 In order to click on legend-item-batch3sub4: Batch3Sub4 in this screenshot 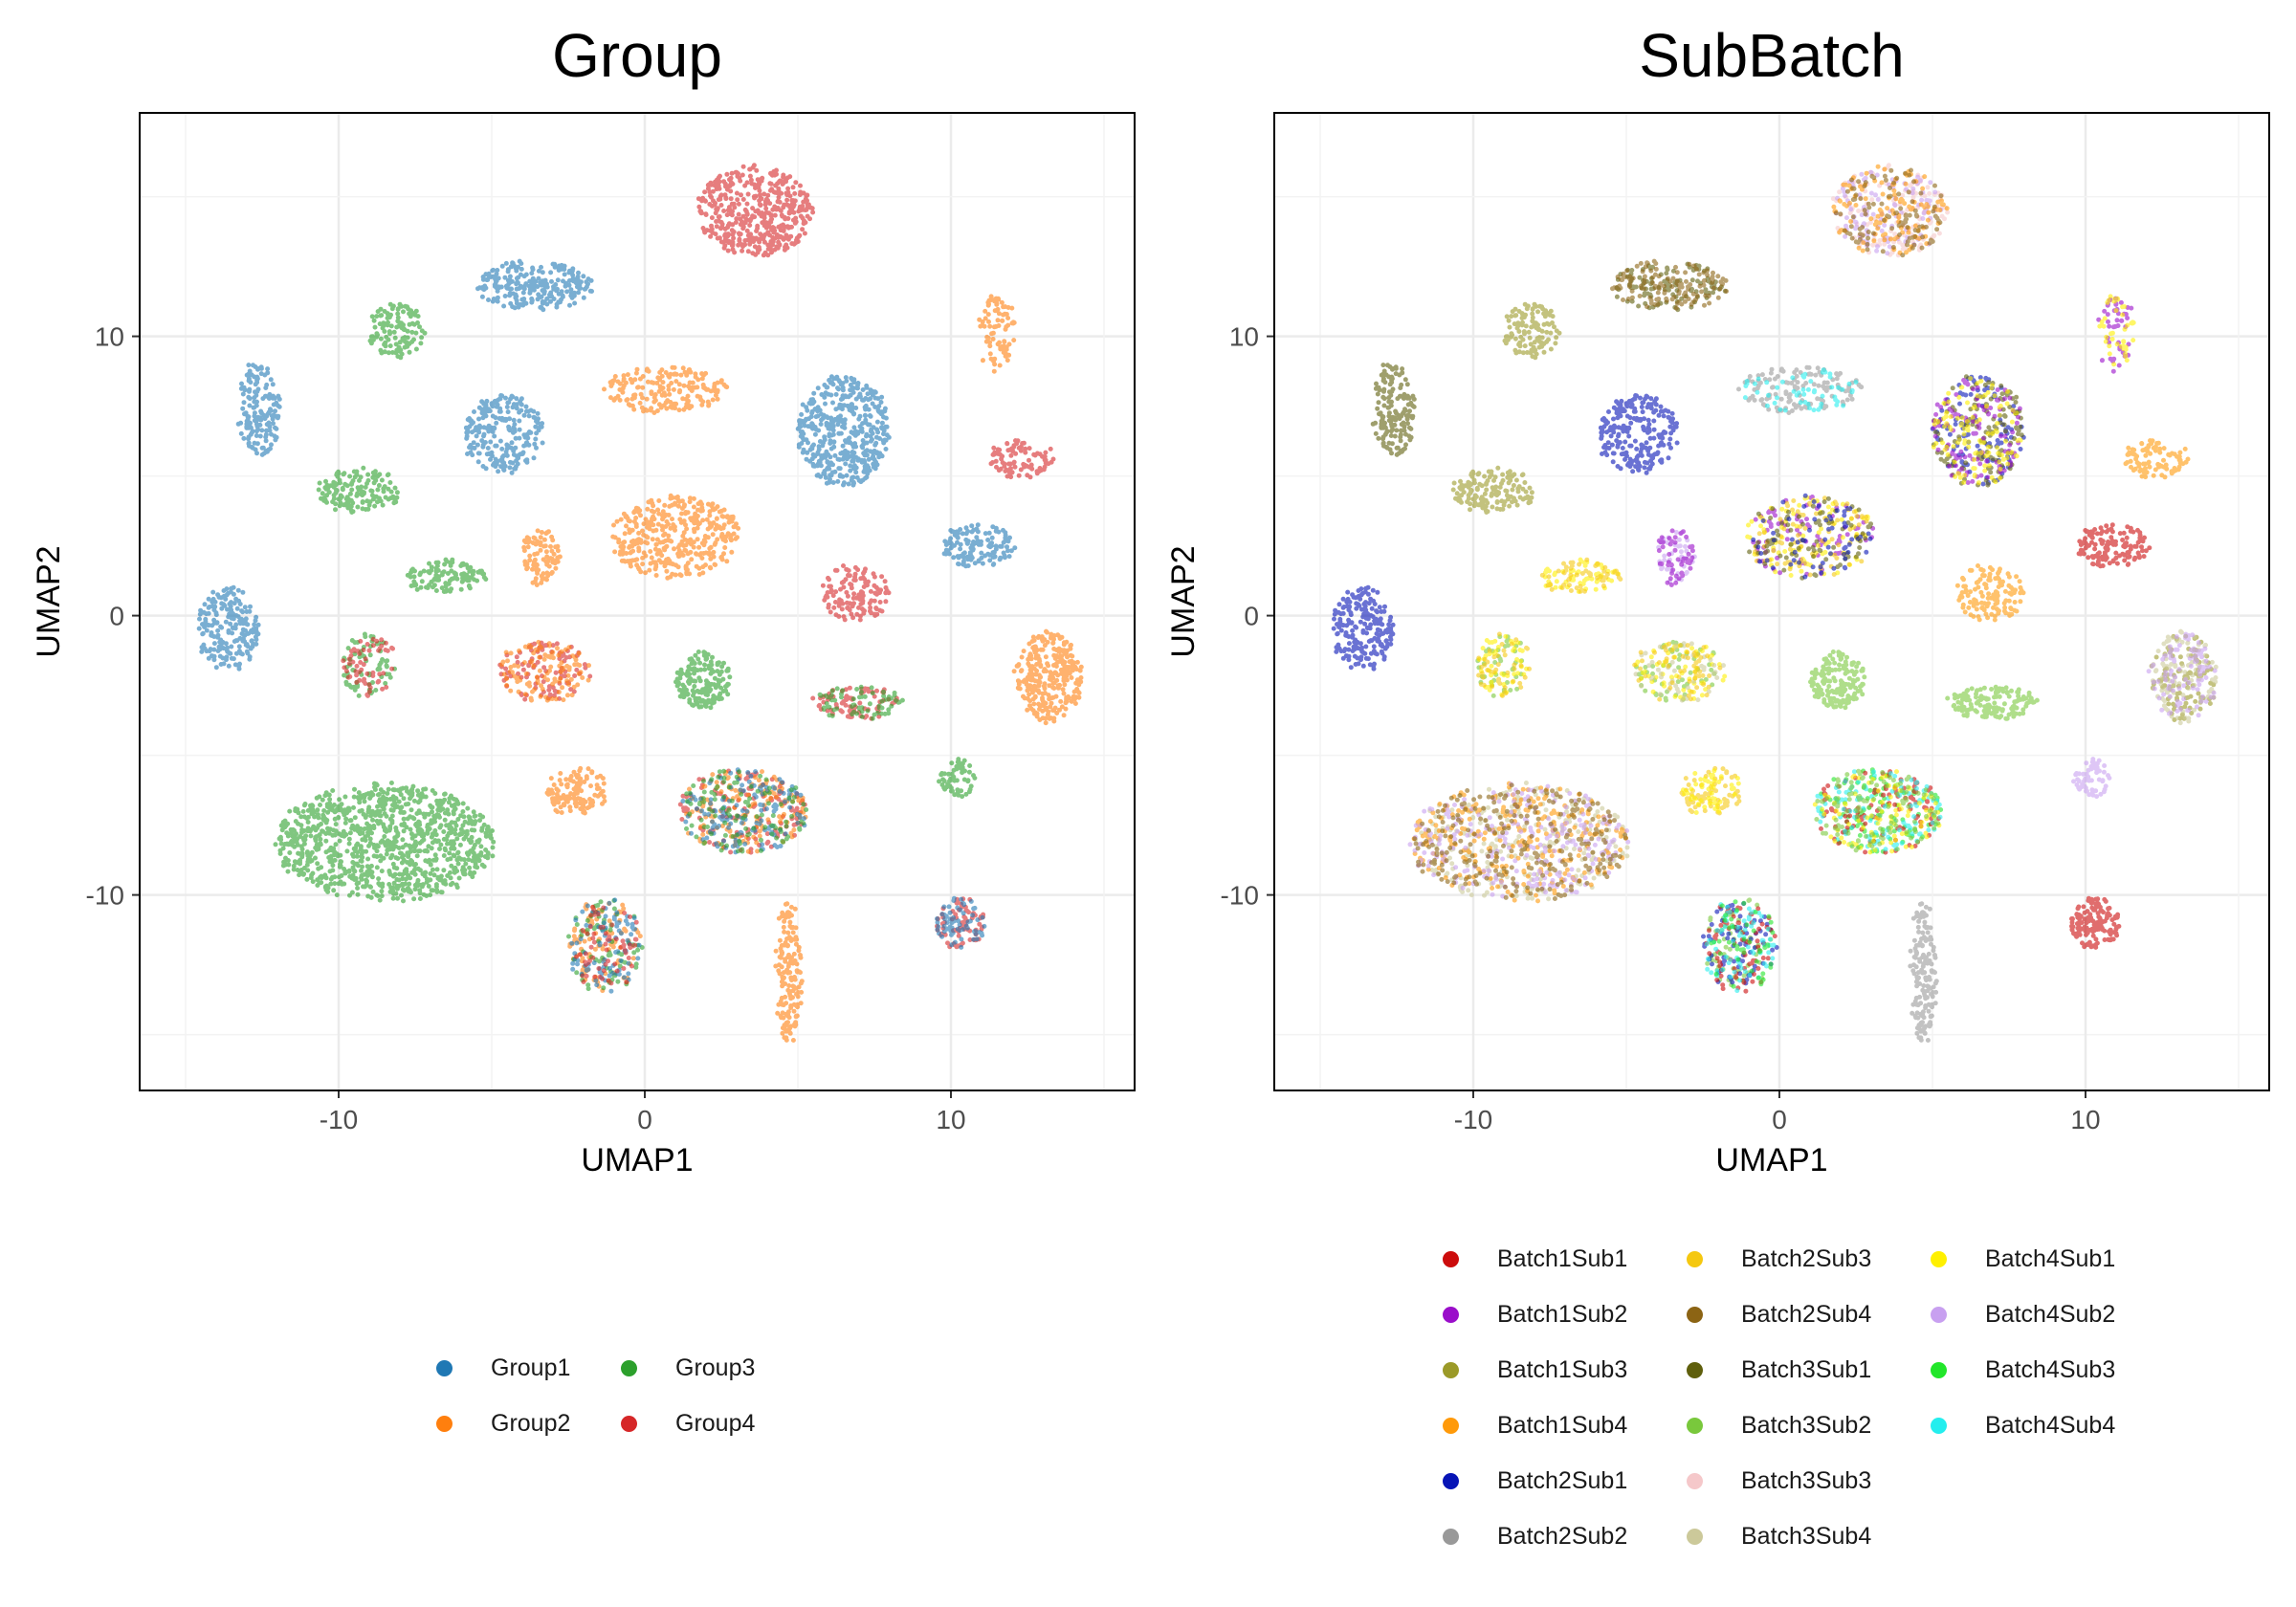, I will do `click(1779, 1536)`.